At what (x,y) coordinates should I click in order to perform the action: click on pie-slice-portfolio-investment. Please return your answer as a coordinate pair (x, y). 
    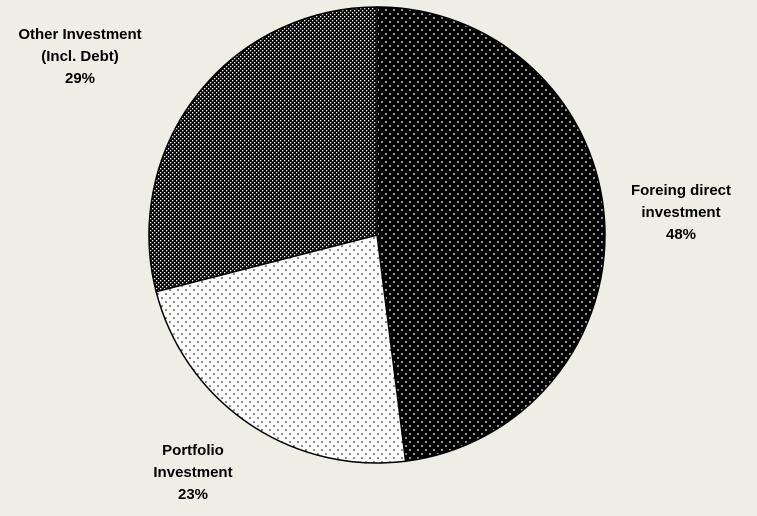
    Looking at the image, I should click on (281, 349).